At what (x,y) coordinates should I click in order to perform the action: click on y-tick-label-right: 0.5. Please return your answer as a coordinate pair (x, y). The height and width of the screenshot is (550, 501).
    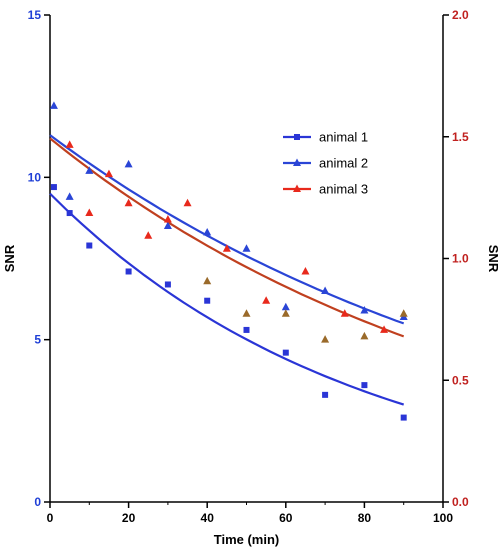
    Looking at the image, I should click on (460, 380).